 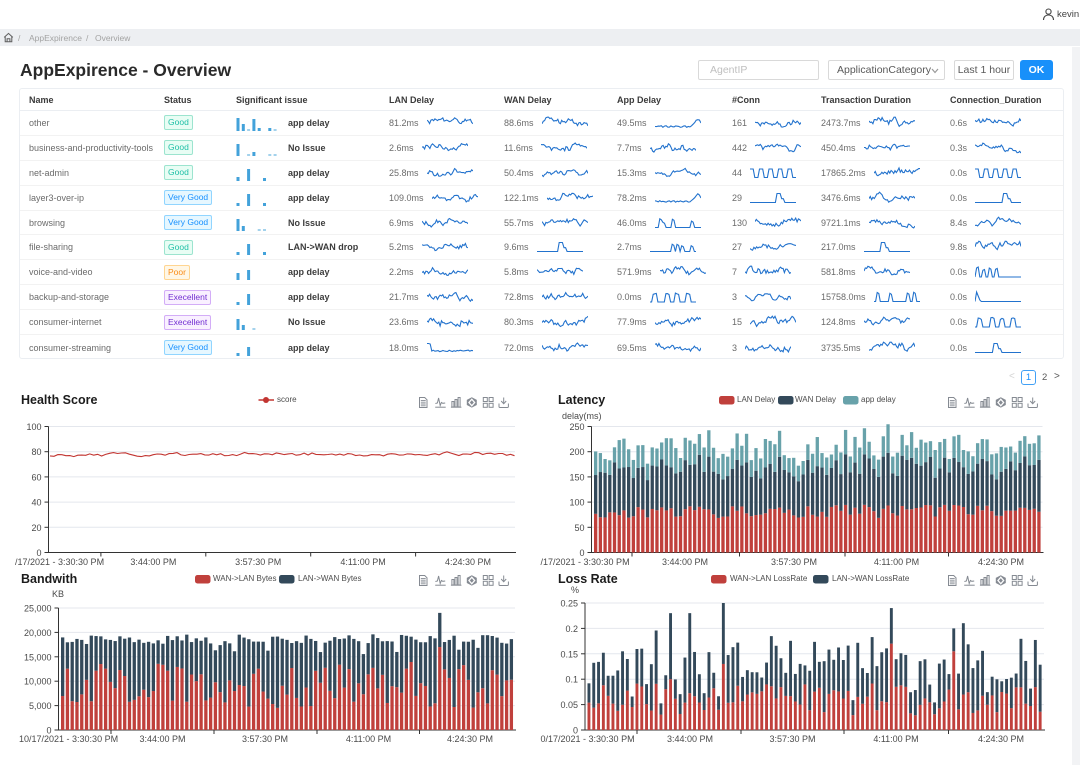 What do you see at coordinates (40, 706) in the screenshot?
I see `svg-text: 5,000` at bounding box center [40, 706].